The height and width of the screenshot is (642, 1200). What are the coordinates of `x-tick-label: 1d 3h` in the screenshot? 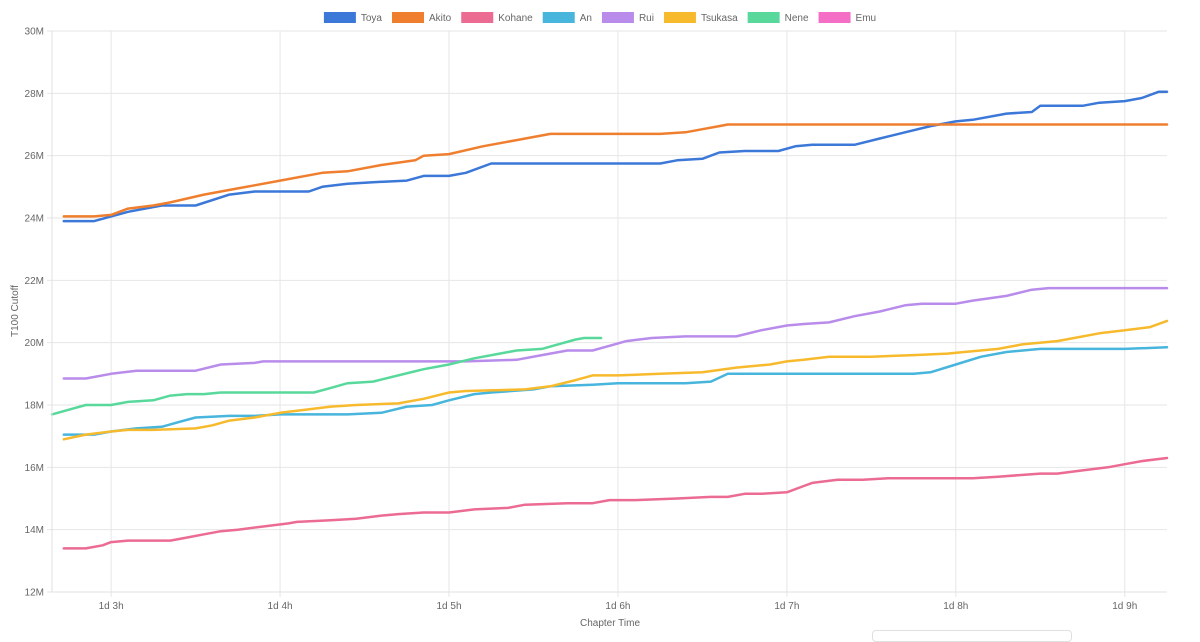 It's located at (111, 606).